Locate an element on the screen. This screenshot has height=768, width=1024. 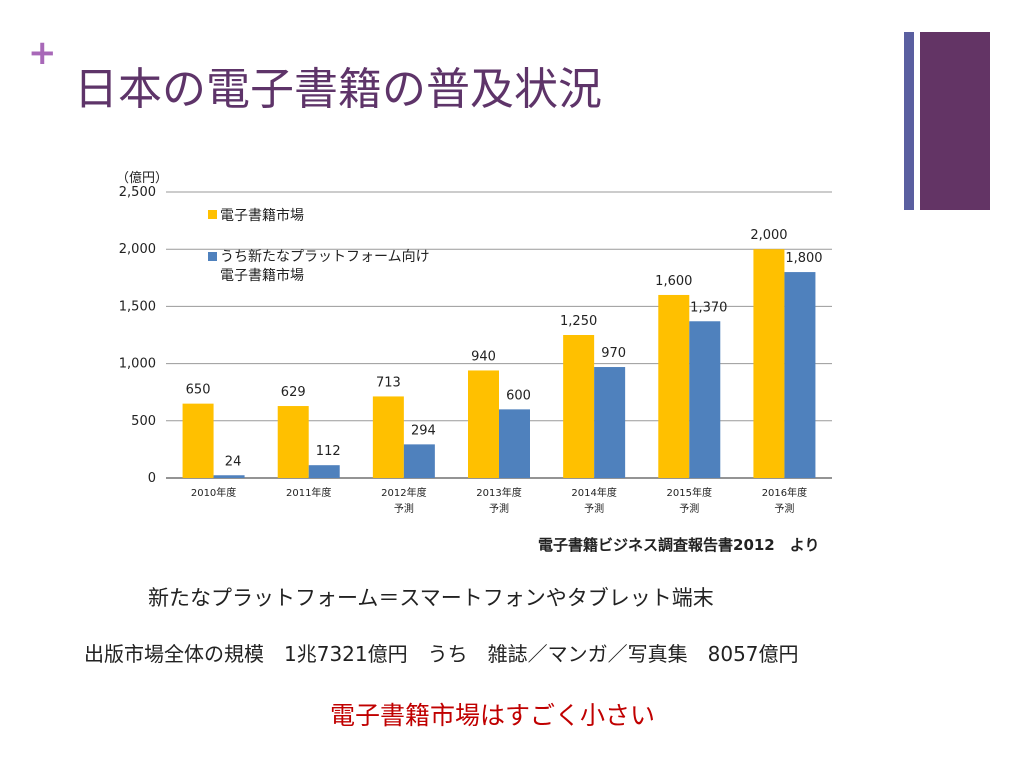
y-tick-label: 2,000 is located at coordinates (137, 249).